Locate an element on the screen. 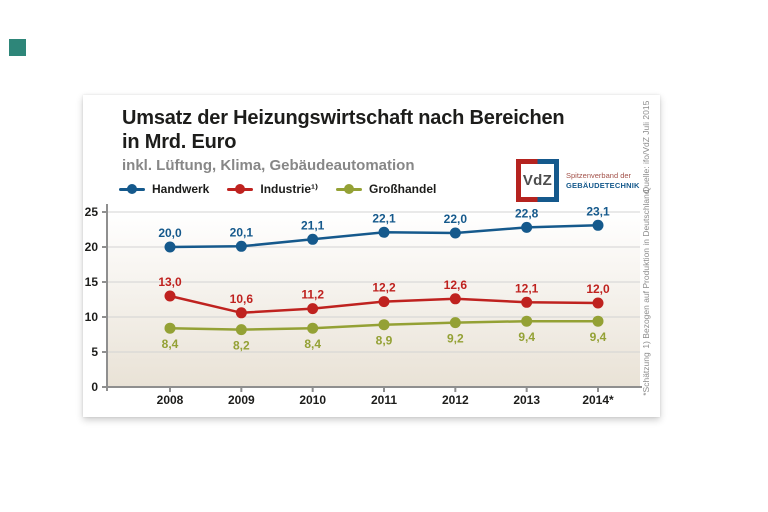  svg-text: 2011 is located at coordinates (384, 400).